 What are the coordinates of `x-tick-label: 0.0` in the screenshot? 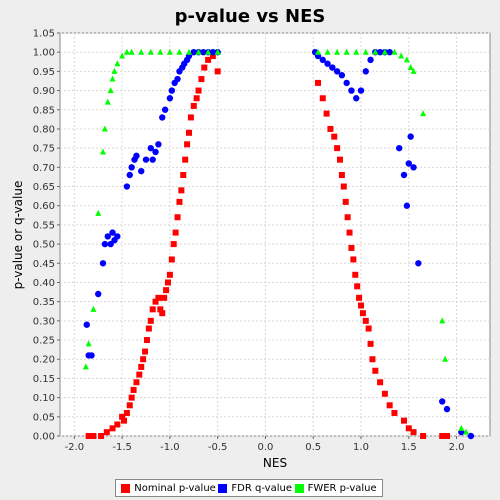 It's located at (265, 447).